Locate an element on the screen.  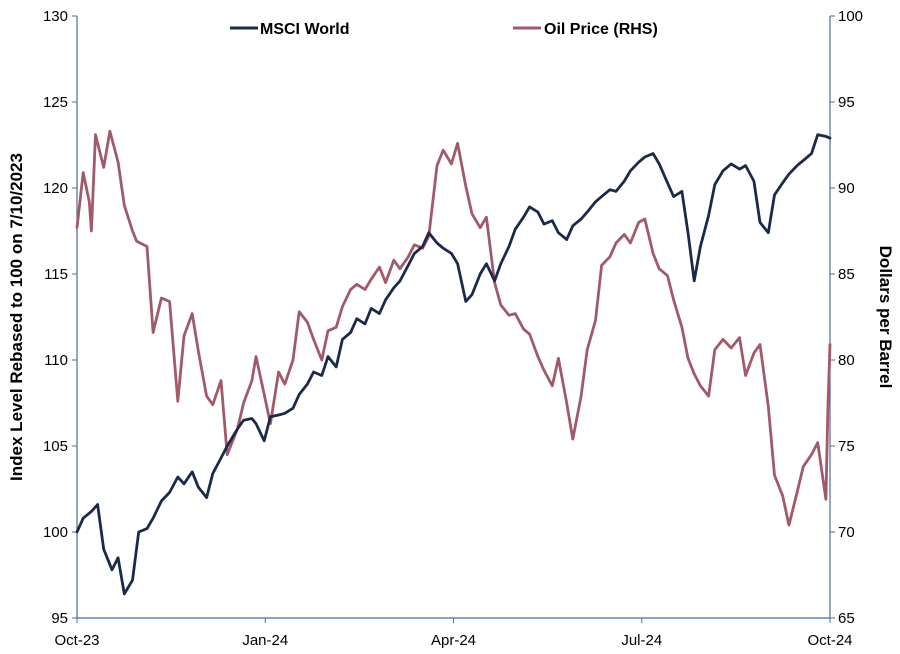
x-tick-label: Apr-24 is located at coordinates (453, 640).